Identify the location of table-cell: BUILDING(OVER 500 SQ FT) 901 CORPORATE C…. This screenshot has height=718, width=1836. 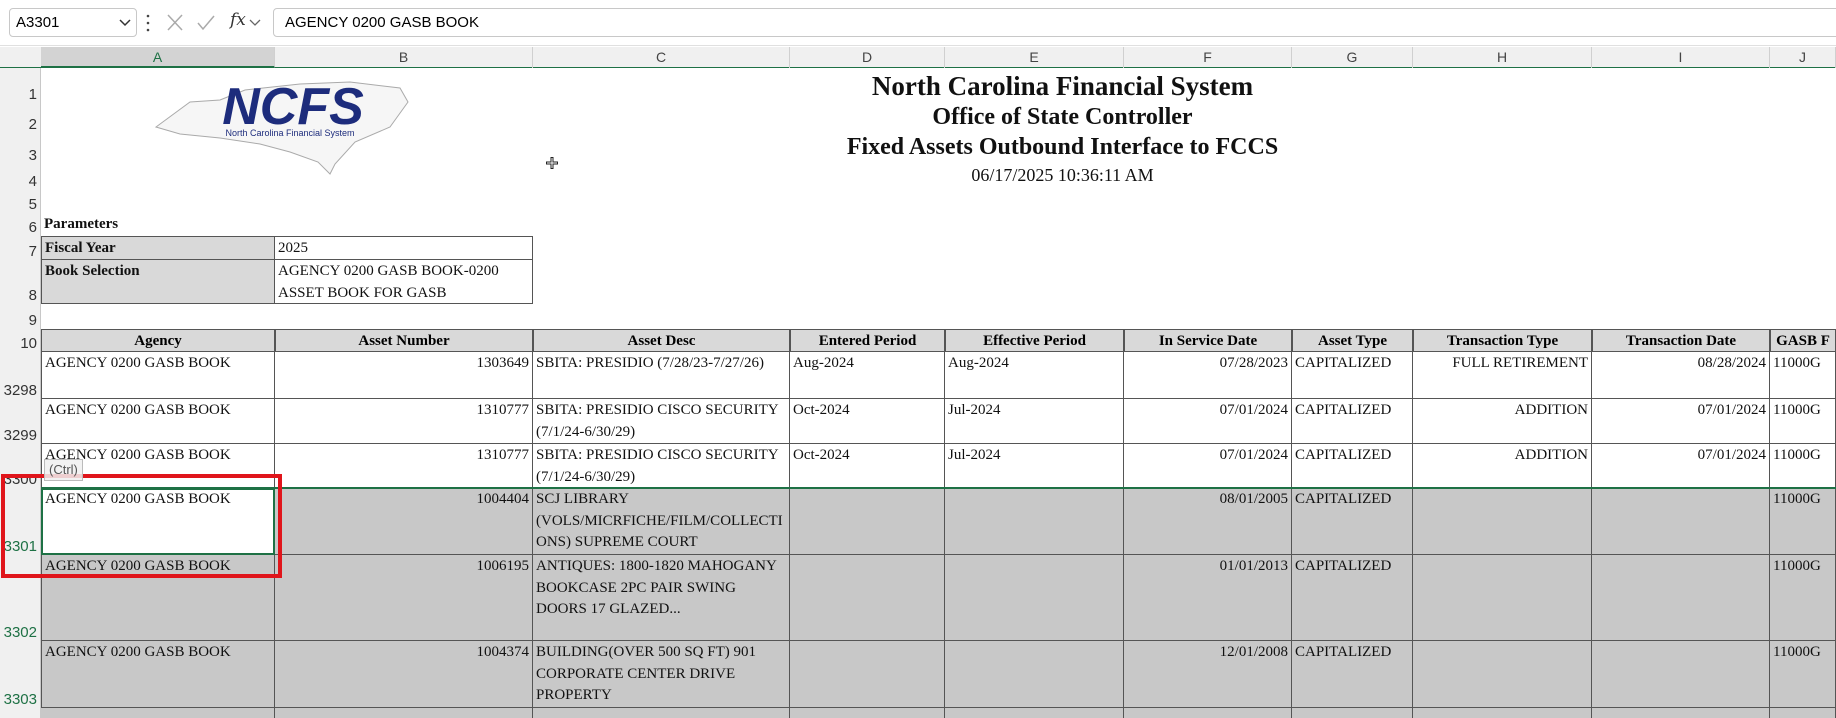
(661, 674).